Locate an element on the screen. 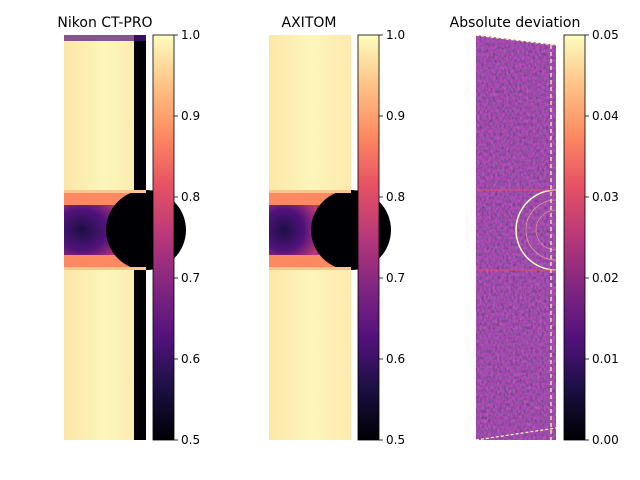 The height and width of the screenshot is (480, 640). panel-title-deviation: Absolute deviation is located at coordinates (515, 23).